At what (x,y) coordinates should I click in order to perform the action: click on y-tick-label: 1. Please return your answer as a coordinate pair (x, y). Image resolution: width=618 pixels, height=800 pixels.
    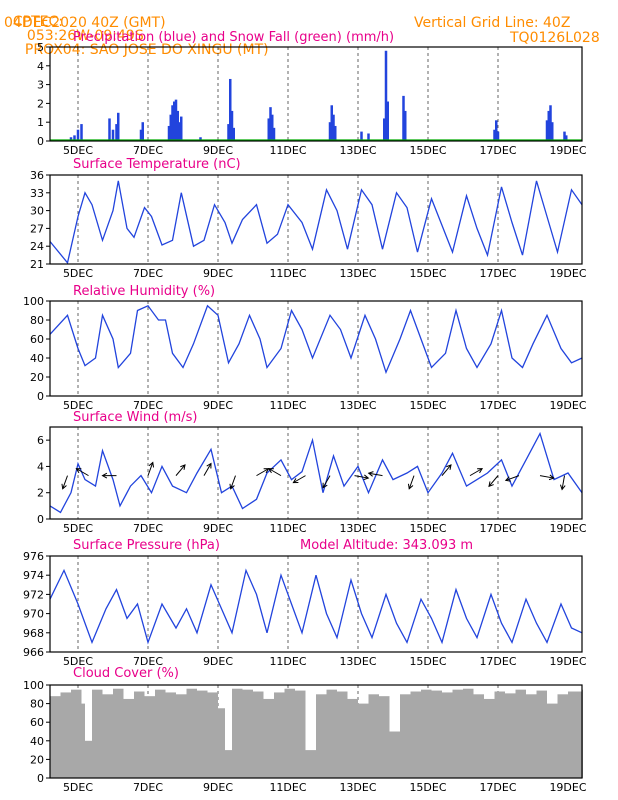
    Looking at the image, I should click on (40, 122).